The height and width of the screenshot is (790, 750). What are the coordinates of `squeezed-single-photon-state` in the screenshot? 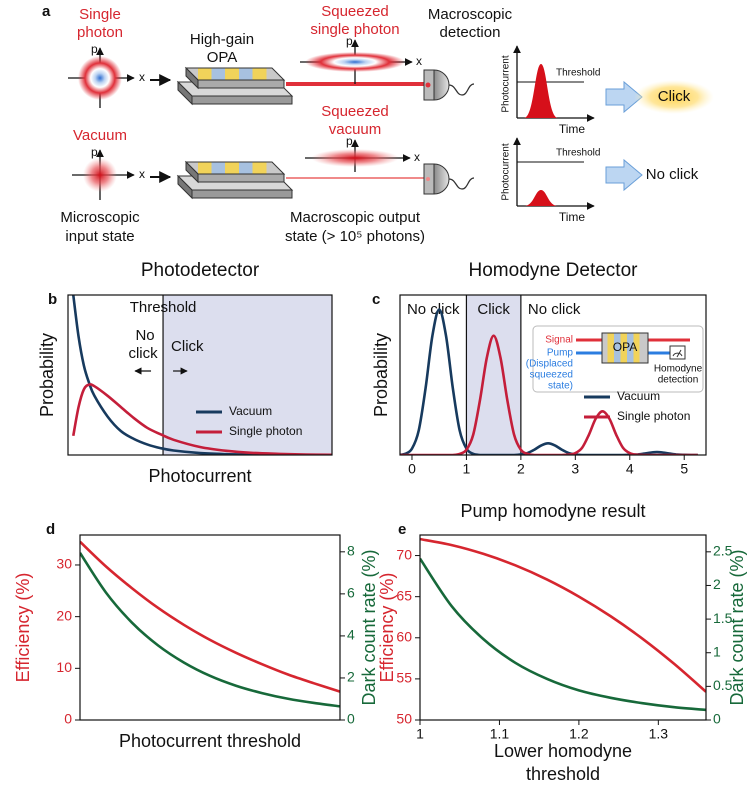 It's located at (355, 62).